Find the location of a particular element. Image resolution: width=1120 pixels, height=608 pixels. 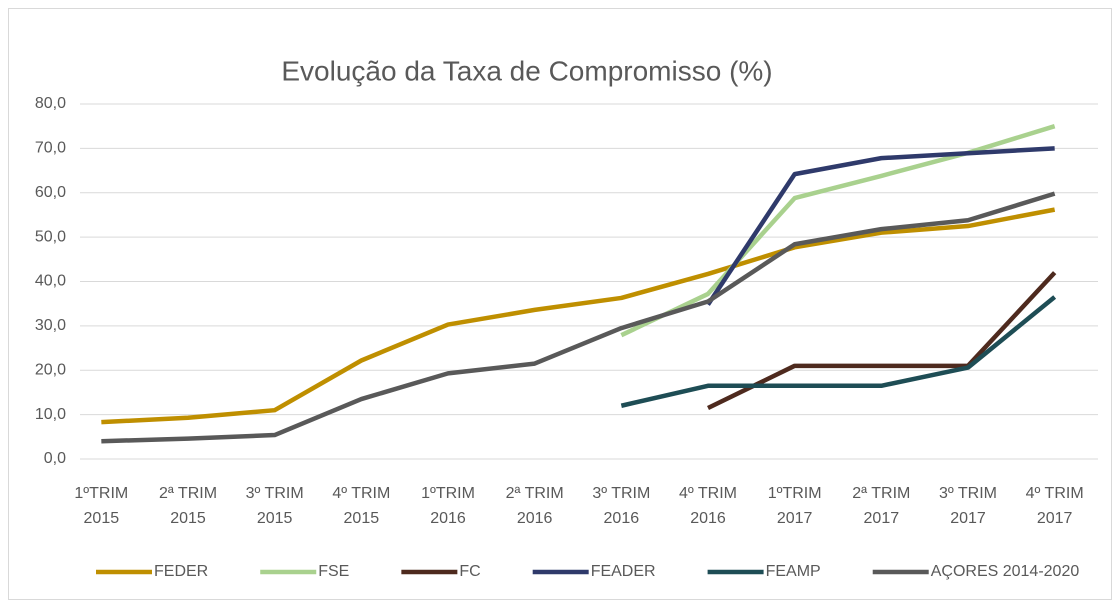

y-tick-label: 60,0 is located at coordinates (50, 192).